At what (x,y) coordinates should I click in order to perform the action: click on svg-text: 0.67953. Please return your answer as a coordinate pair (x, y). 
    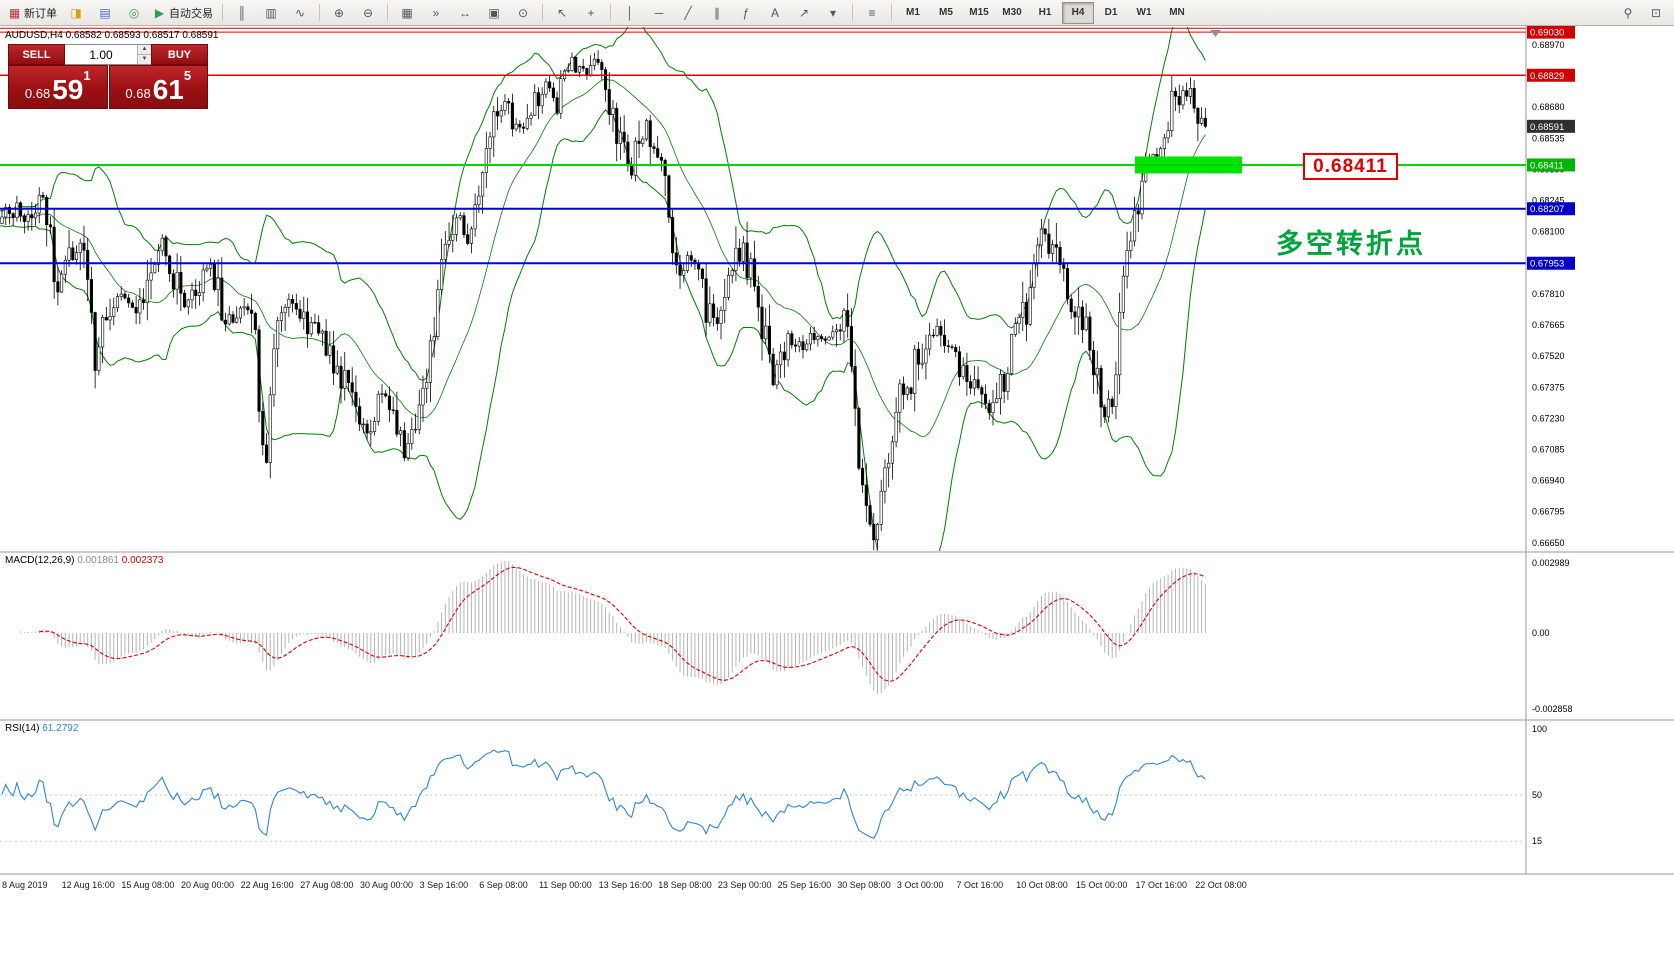
    Looking at the image, I should click on (1547, 264).